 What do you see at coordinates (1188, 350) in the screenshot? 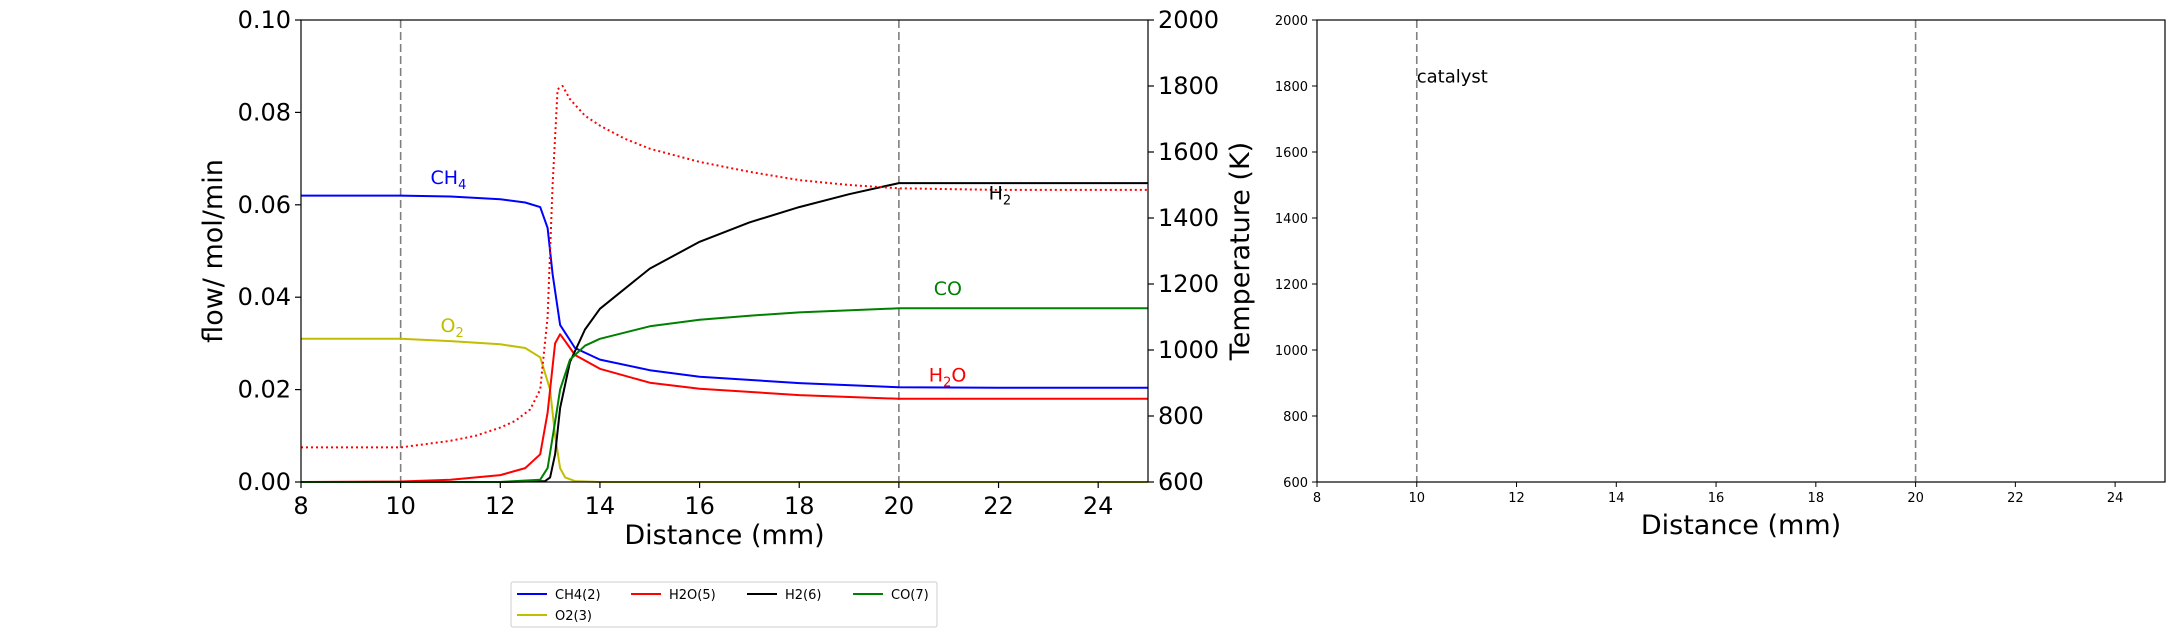
I see `y2-tick-label: 1000` at bounding box center [1188, 350].